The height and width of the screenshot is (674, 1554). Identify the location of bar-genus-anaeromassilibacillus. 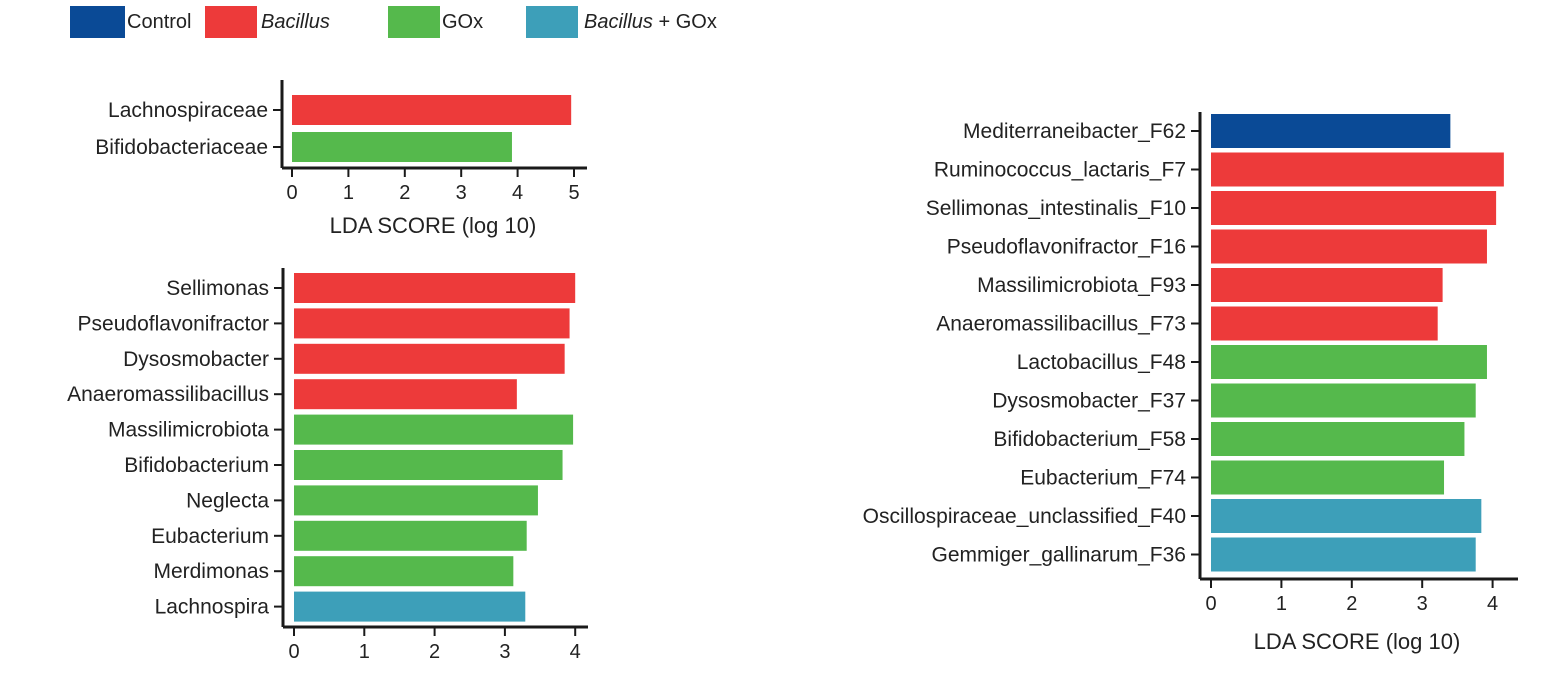
(405, 394).